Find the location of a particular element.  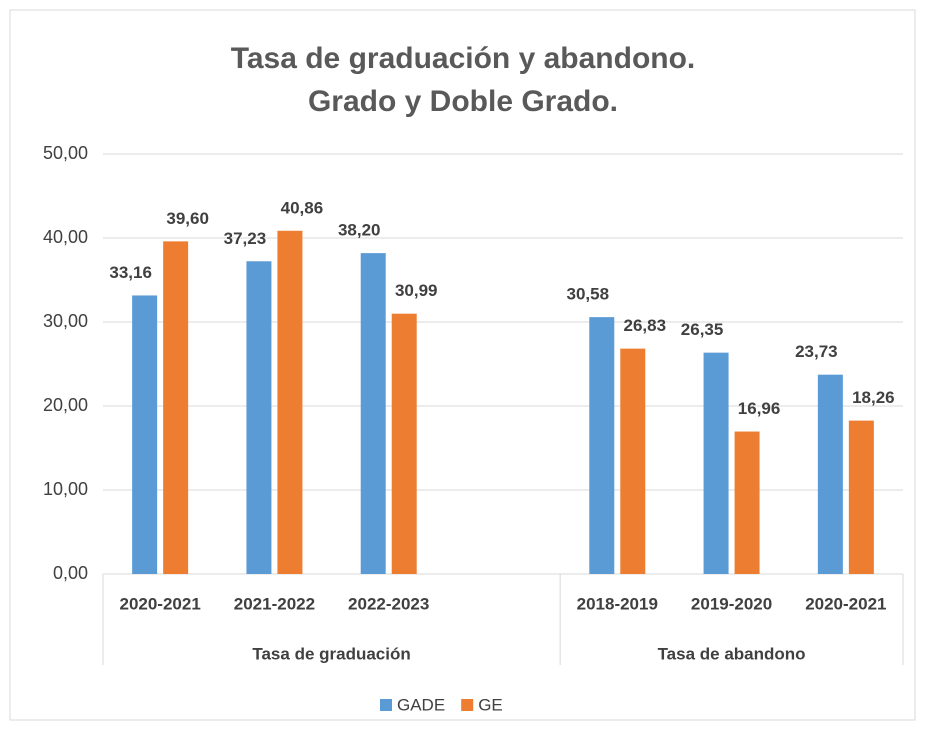

data-label: 30,58 is located at coordinates (588, 294).